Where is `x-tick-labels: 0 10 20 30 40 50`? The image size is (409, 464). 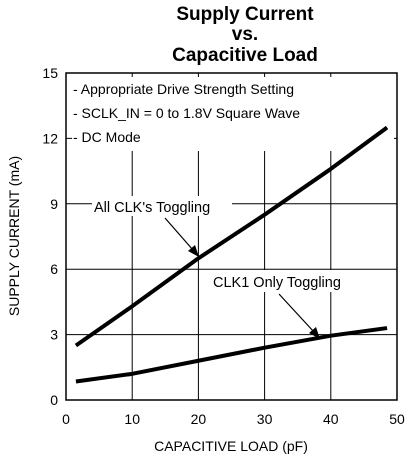 x-tick-labels: 0 10 20 30 40 50 is located at coordinates (233, 419).